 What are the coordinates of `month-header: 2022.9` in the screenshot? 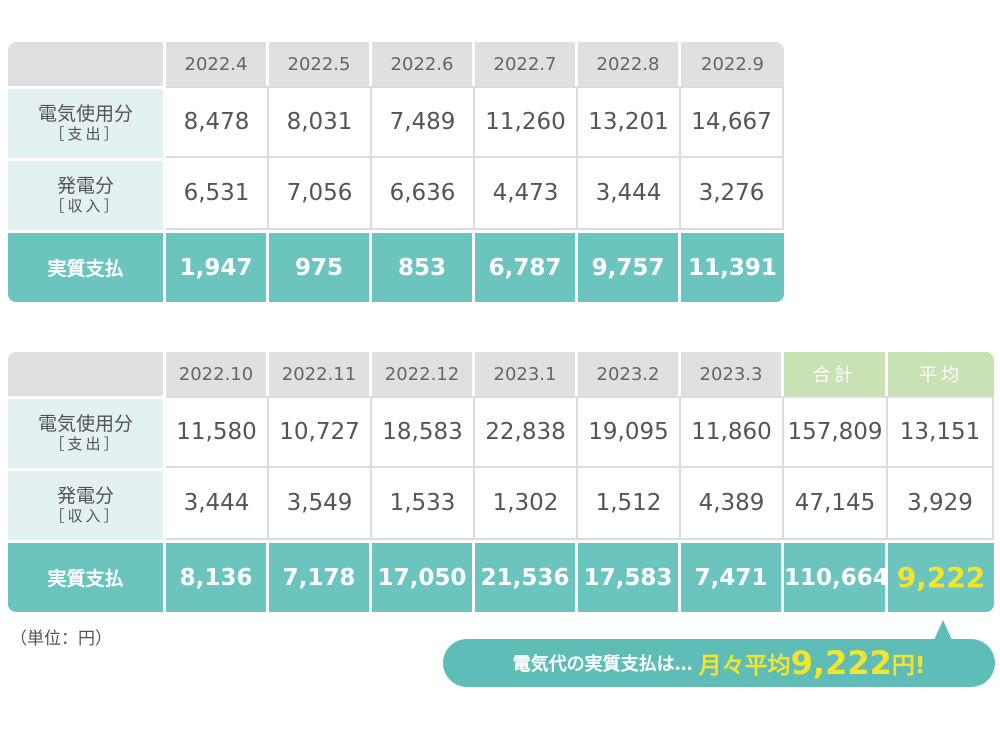 It's located at (732, 64).